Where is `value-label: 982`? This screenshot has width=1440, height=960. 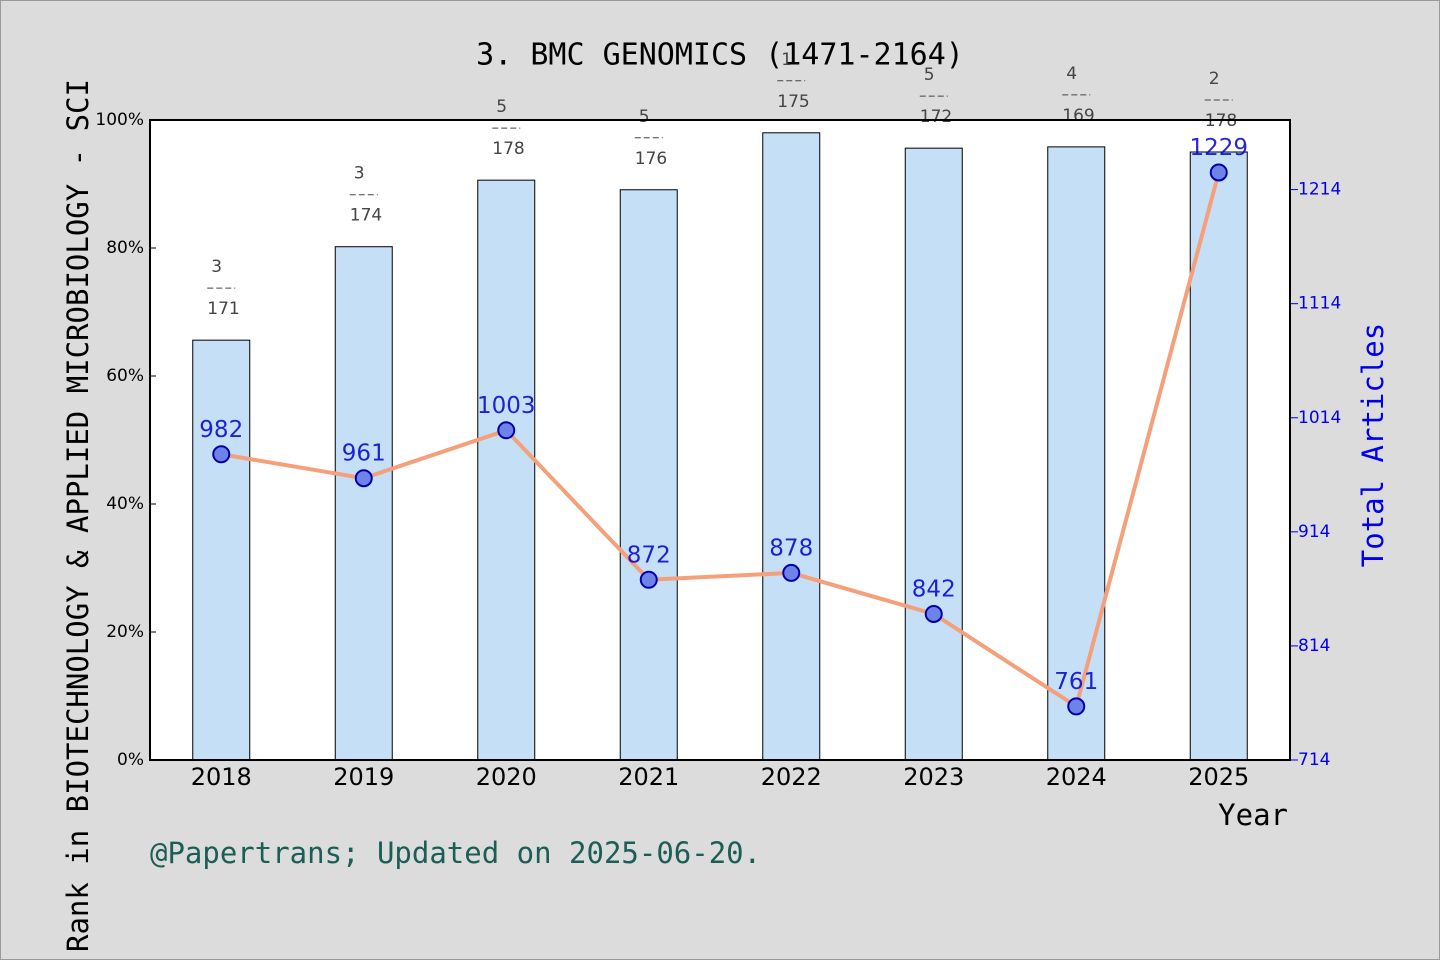
value-label: 982 is located at coordinates (221, 430).